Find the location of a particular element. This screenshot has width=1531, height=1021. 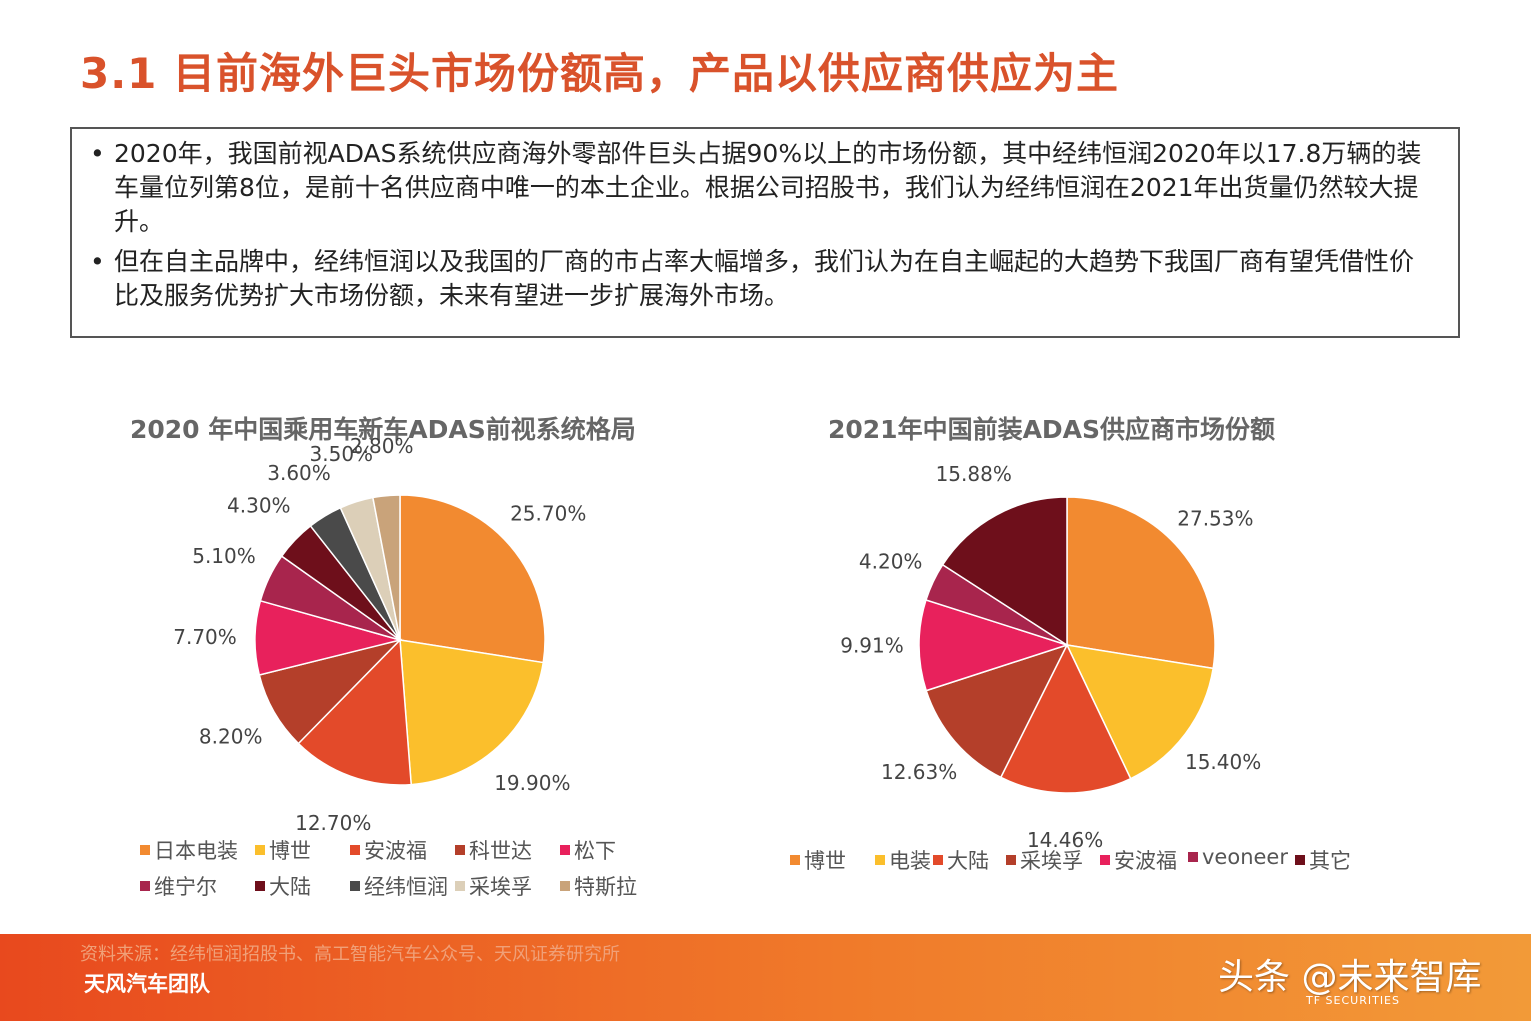

chart-1-legend: 日本电装 博世 安波福 科世达 松下维宁尔 大陆 经纬恒润 采埃孚 特斯拉 is located at coordinates (420, 870).